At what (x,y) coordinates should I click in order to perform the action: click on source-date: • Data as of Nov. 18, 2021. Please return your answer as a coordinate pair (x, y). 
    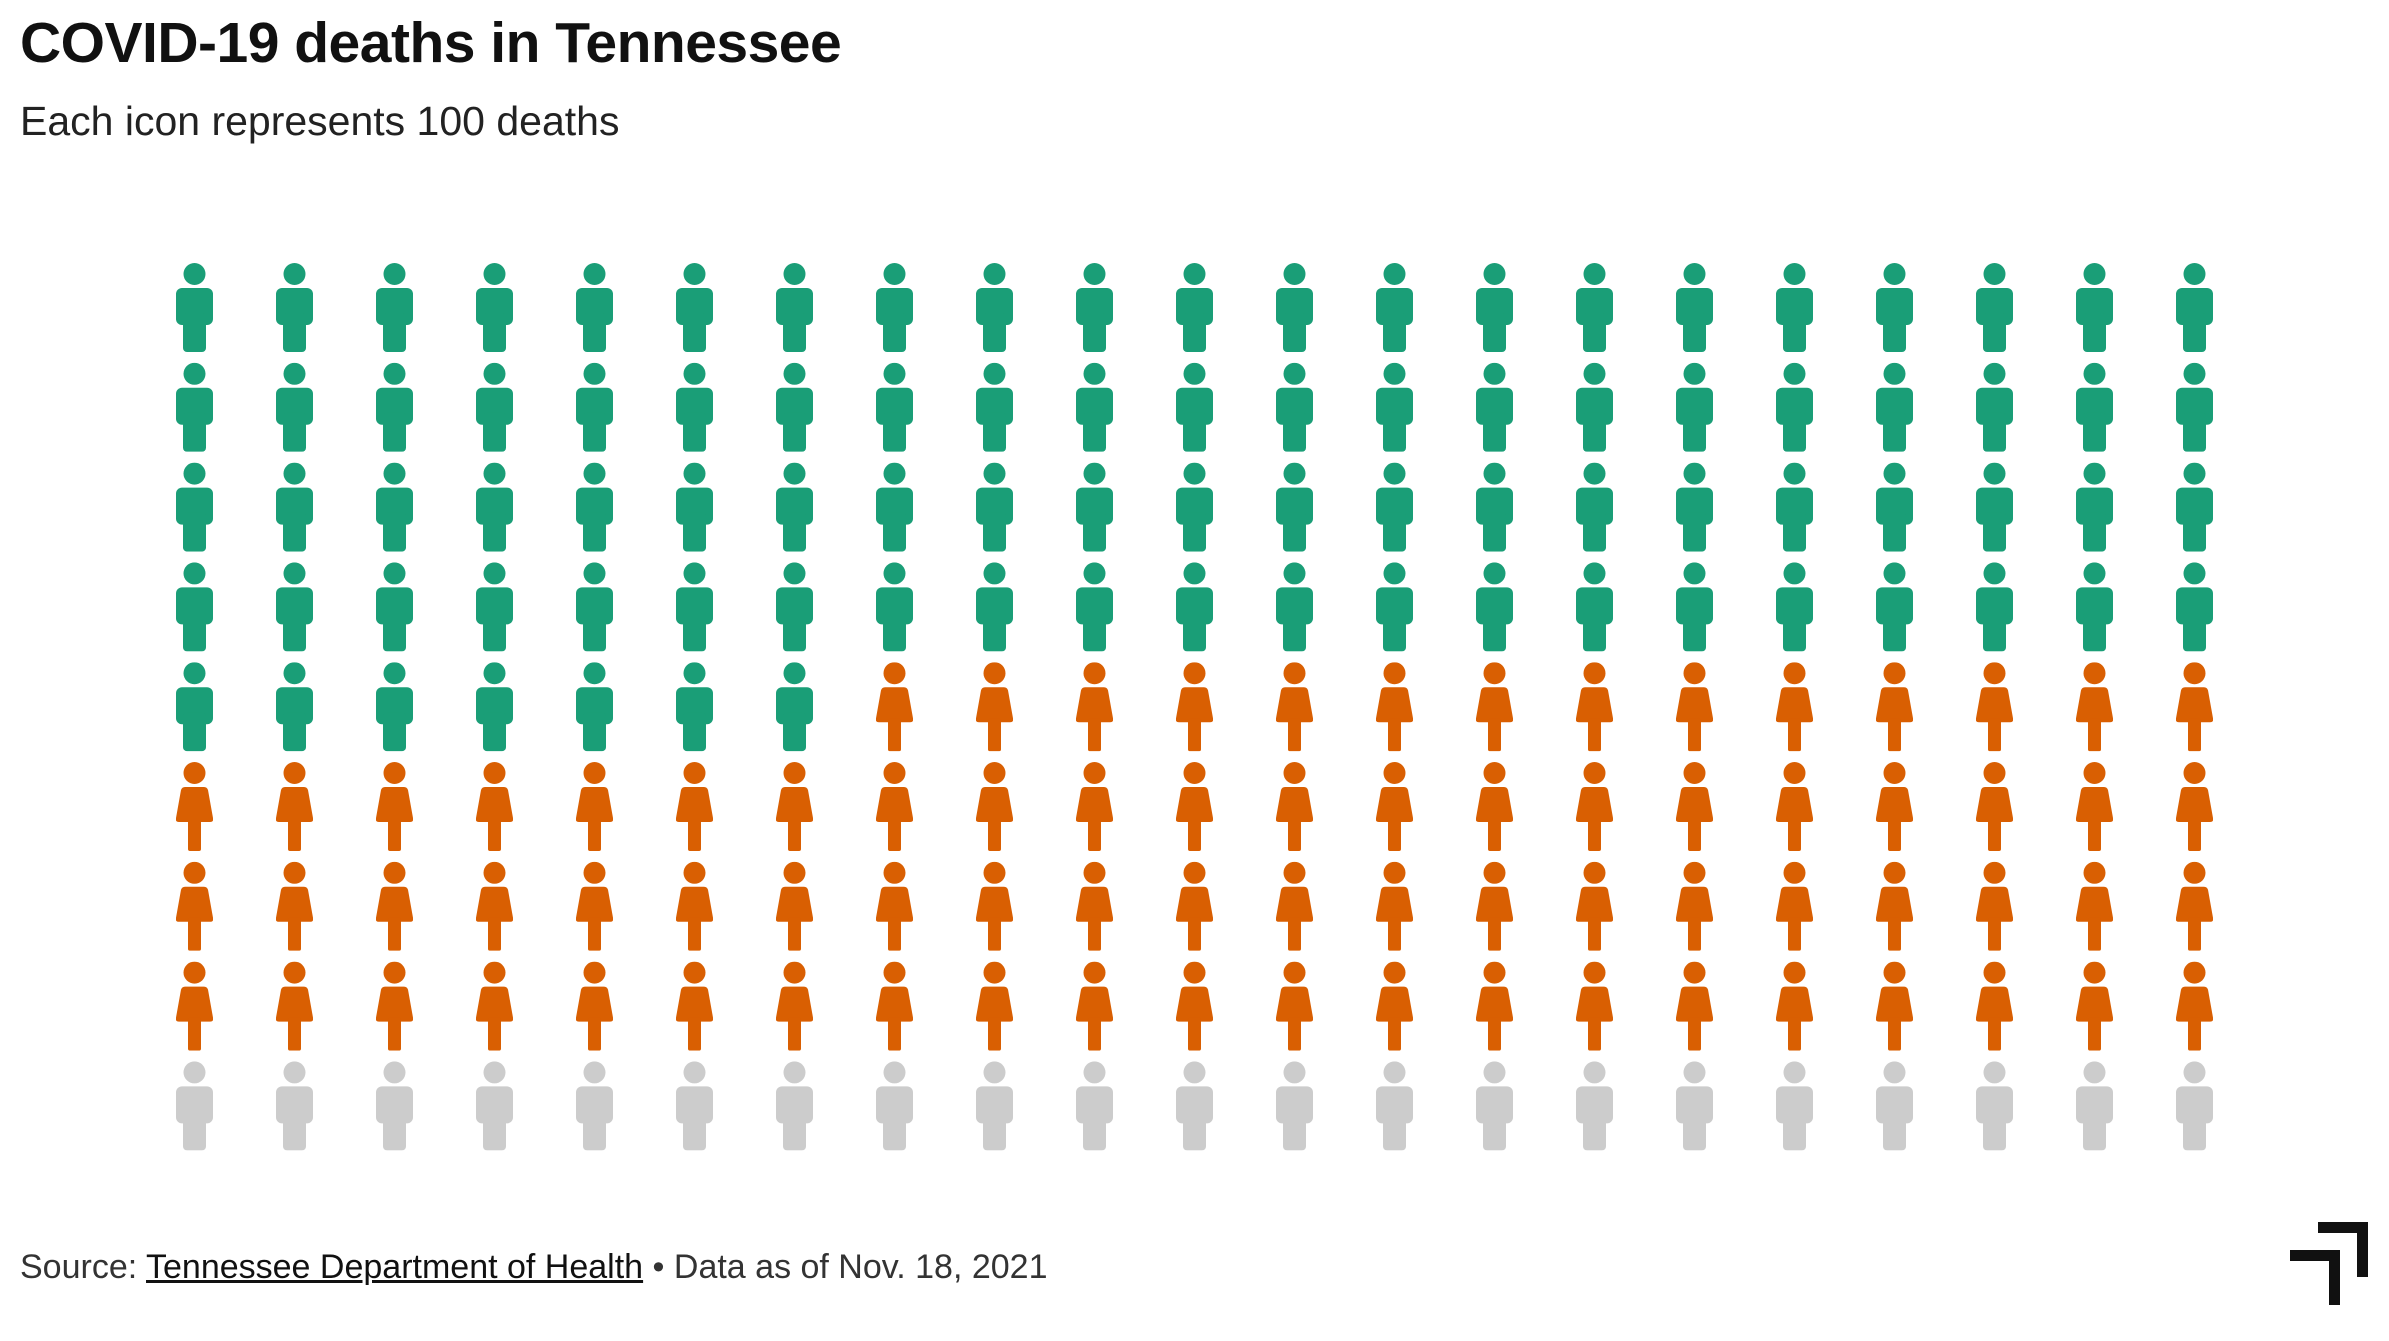
    Looking at the image, I should click on (845, 1267).